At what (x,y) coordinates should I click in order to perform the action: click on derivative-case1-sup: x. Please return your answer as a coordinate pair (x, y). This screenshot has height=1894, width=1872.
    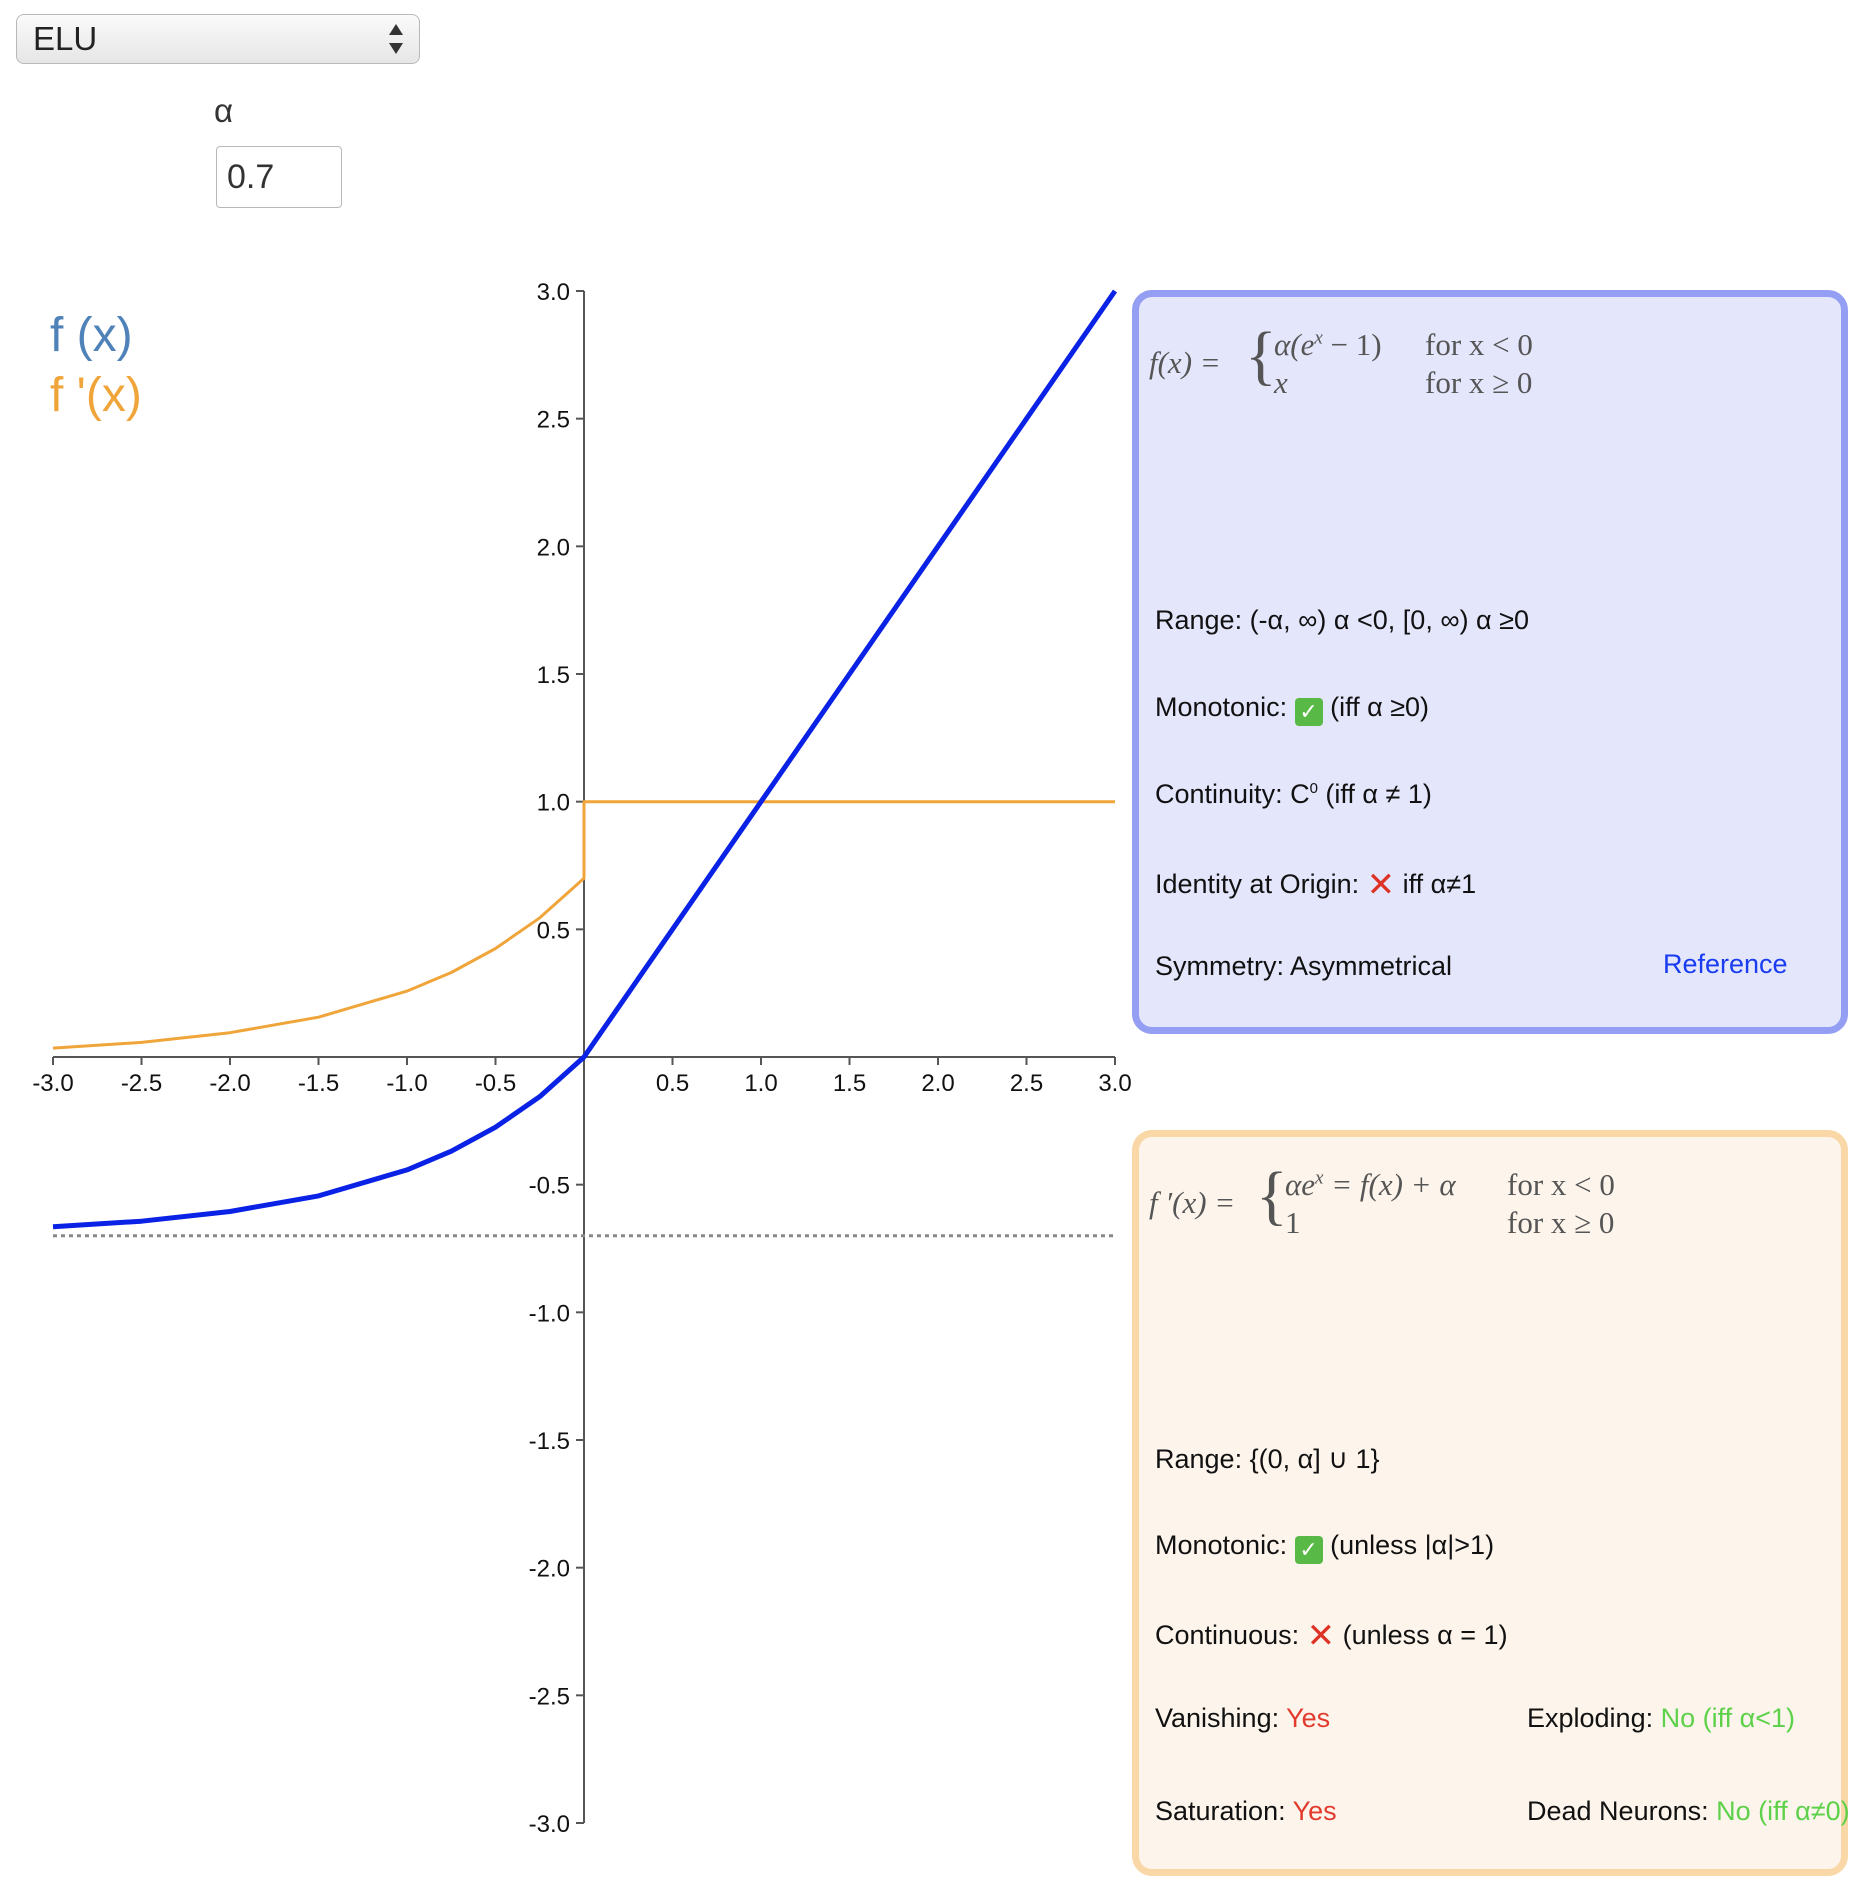
    Looking at the image, I should click on (1319, 1178).